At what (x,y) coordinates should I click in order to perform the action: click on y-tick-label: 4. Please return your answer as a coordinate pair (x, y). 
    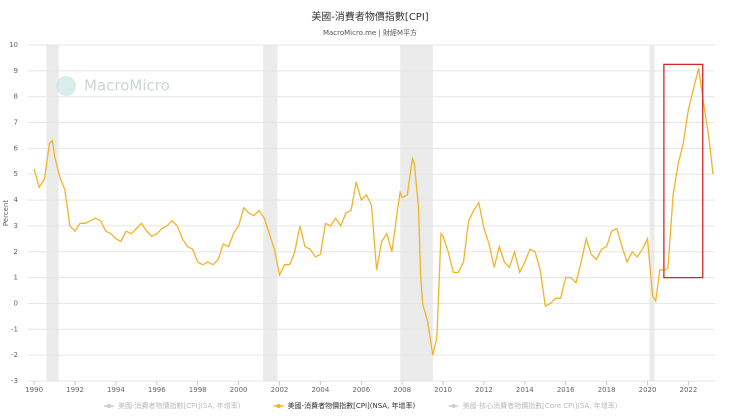
    Looking at the image, I should click on (16, 200).